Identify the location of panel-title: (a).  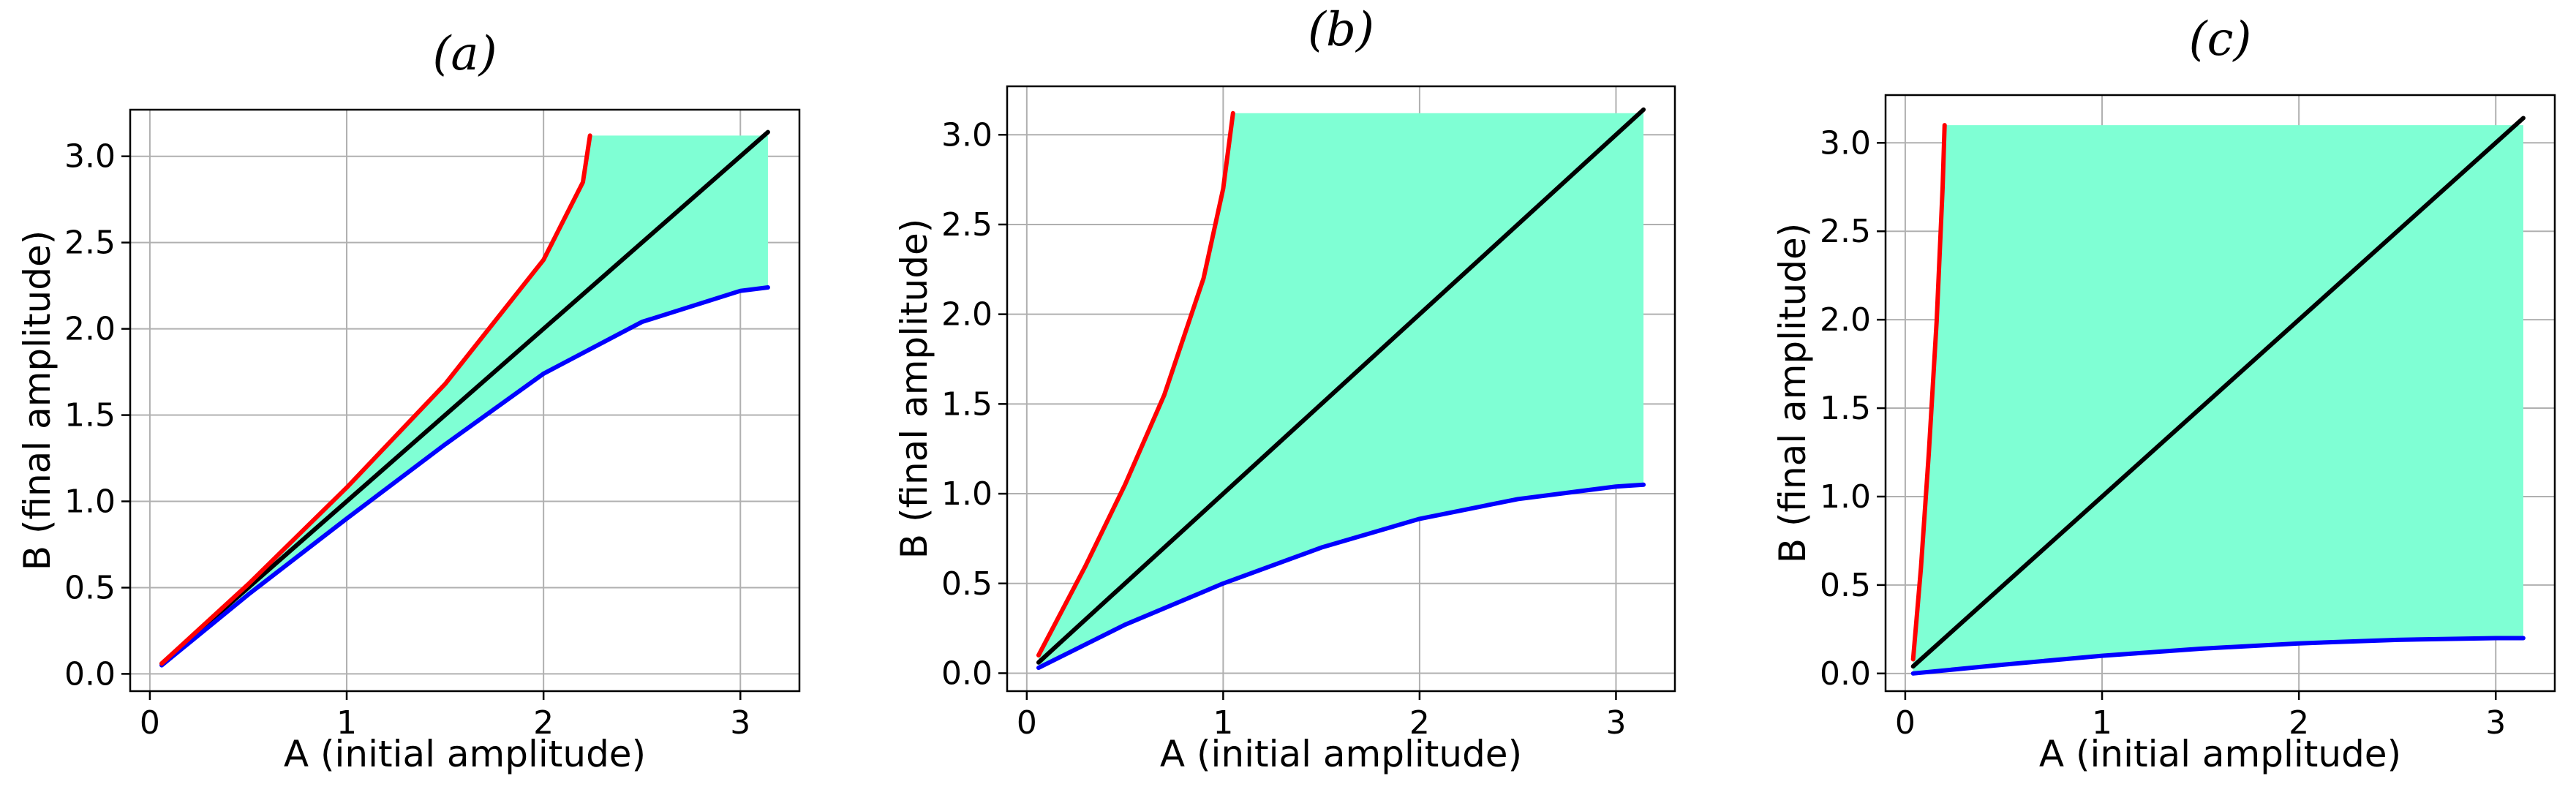
(464, 54).